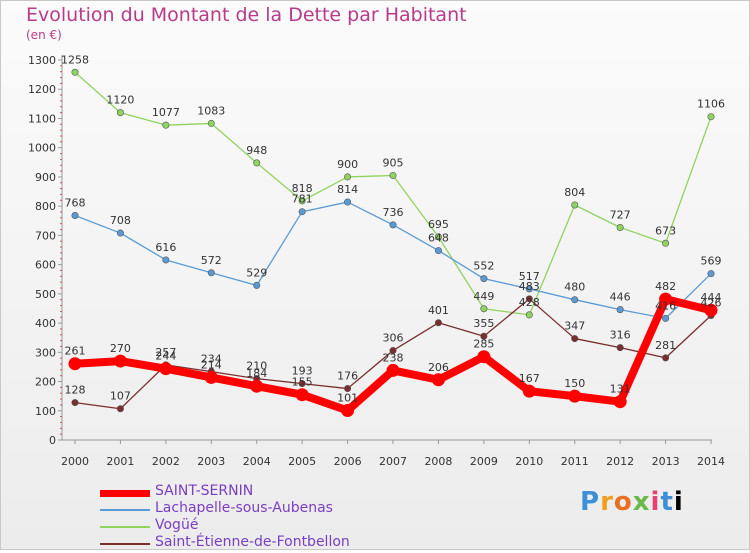 Image resolution: width=750 pixels, height=553 pixels. Describe the element at coordinates (347, 376) in the screenshot. I see `data-label: 176` at that location.